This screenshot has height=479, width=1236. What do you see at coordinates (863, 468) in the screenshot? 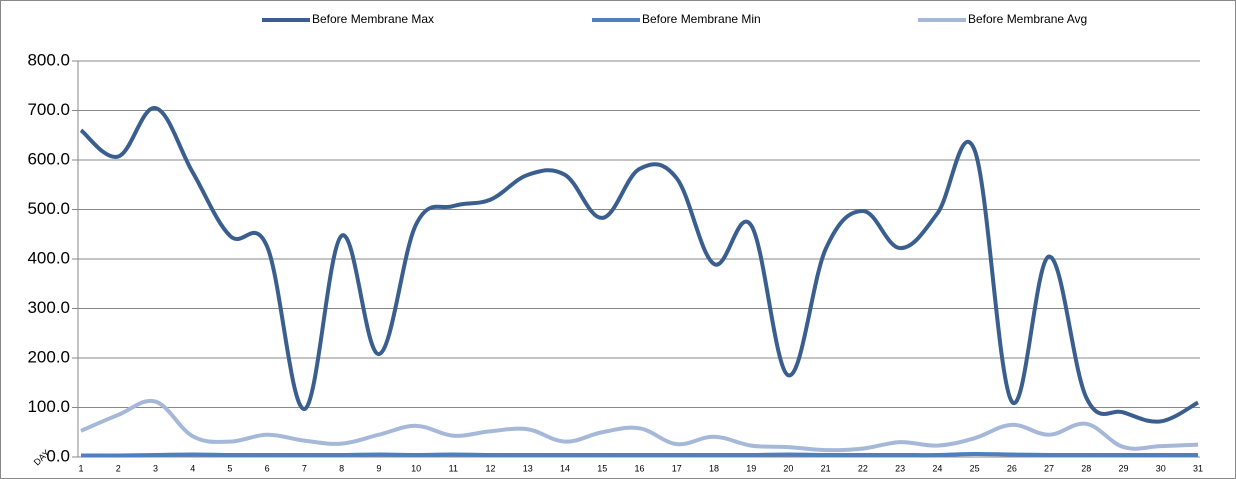
I see `x-tick-label: 22` at bounding box center [863, 468].